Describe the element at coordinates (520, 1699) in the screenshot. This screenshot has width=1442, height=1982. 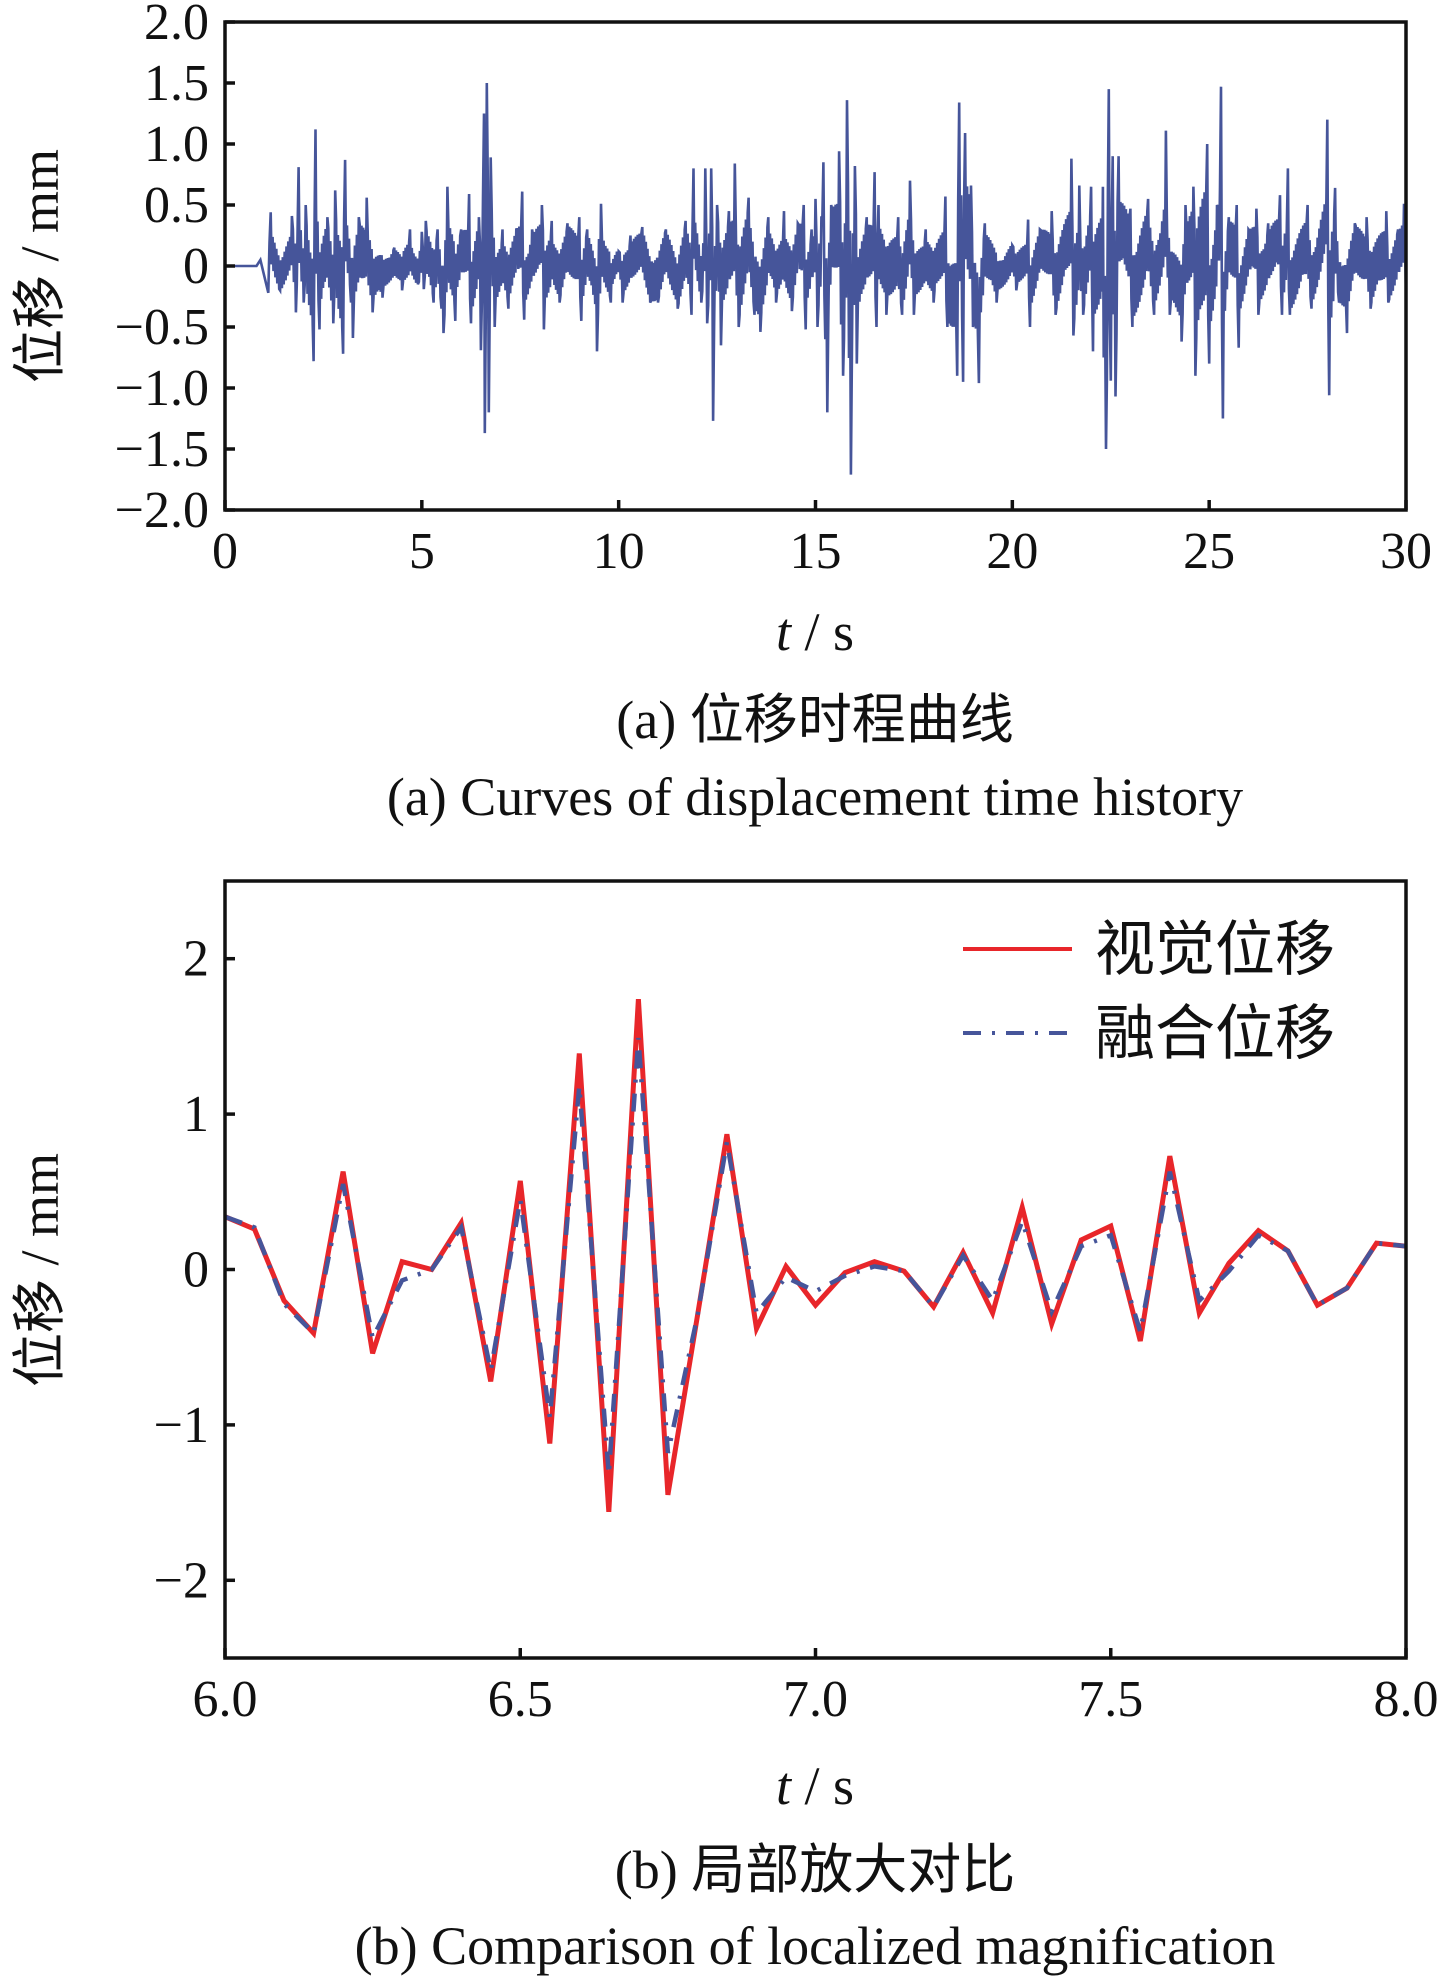
I see `chart-b-xtick-label: 6.5` at that location.